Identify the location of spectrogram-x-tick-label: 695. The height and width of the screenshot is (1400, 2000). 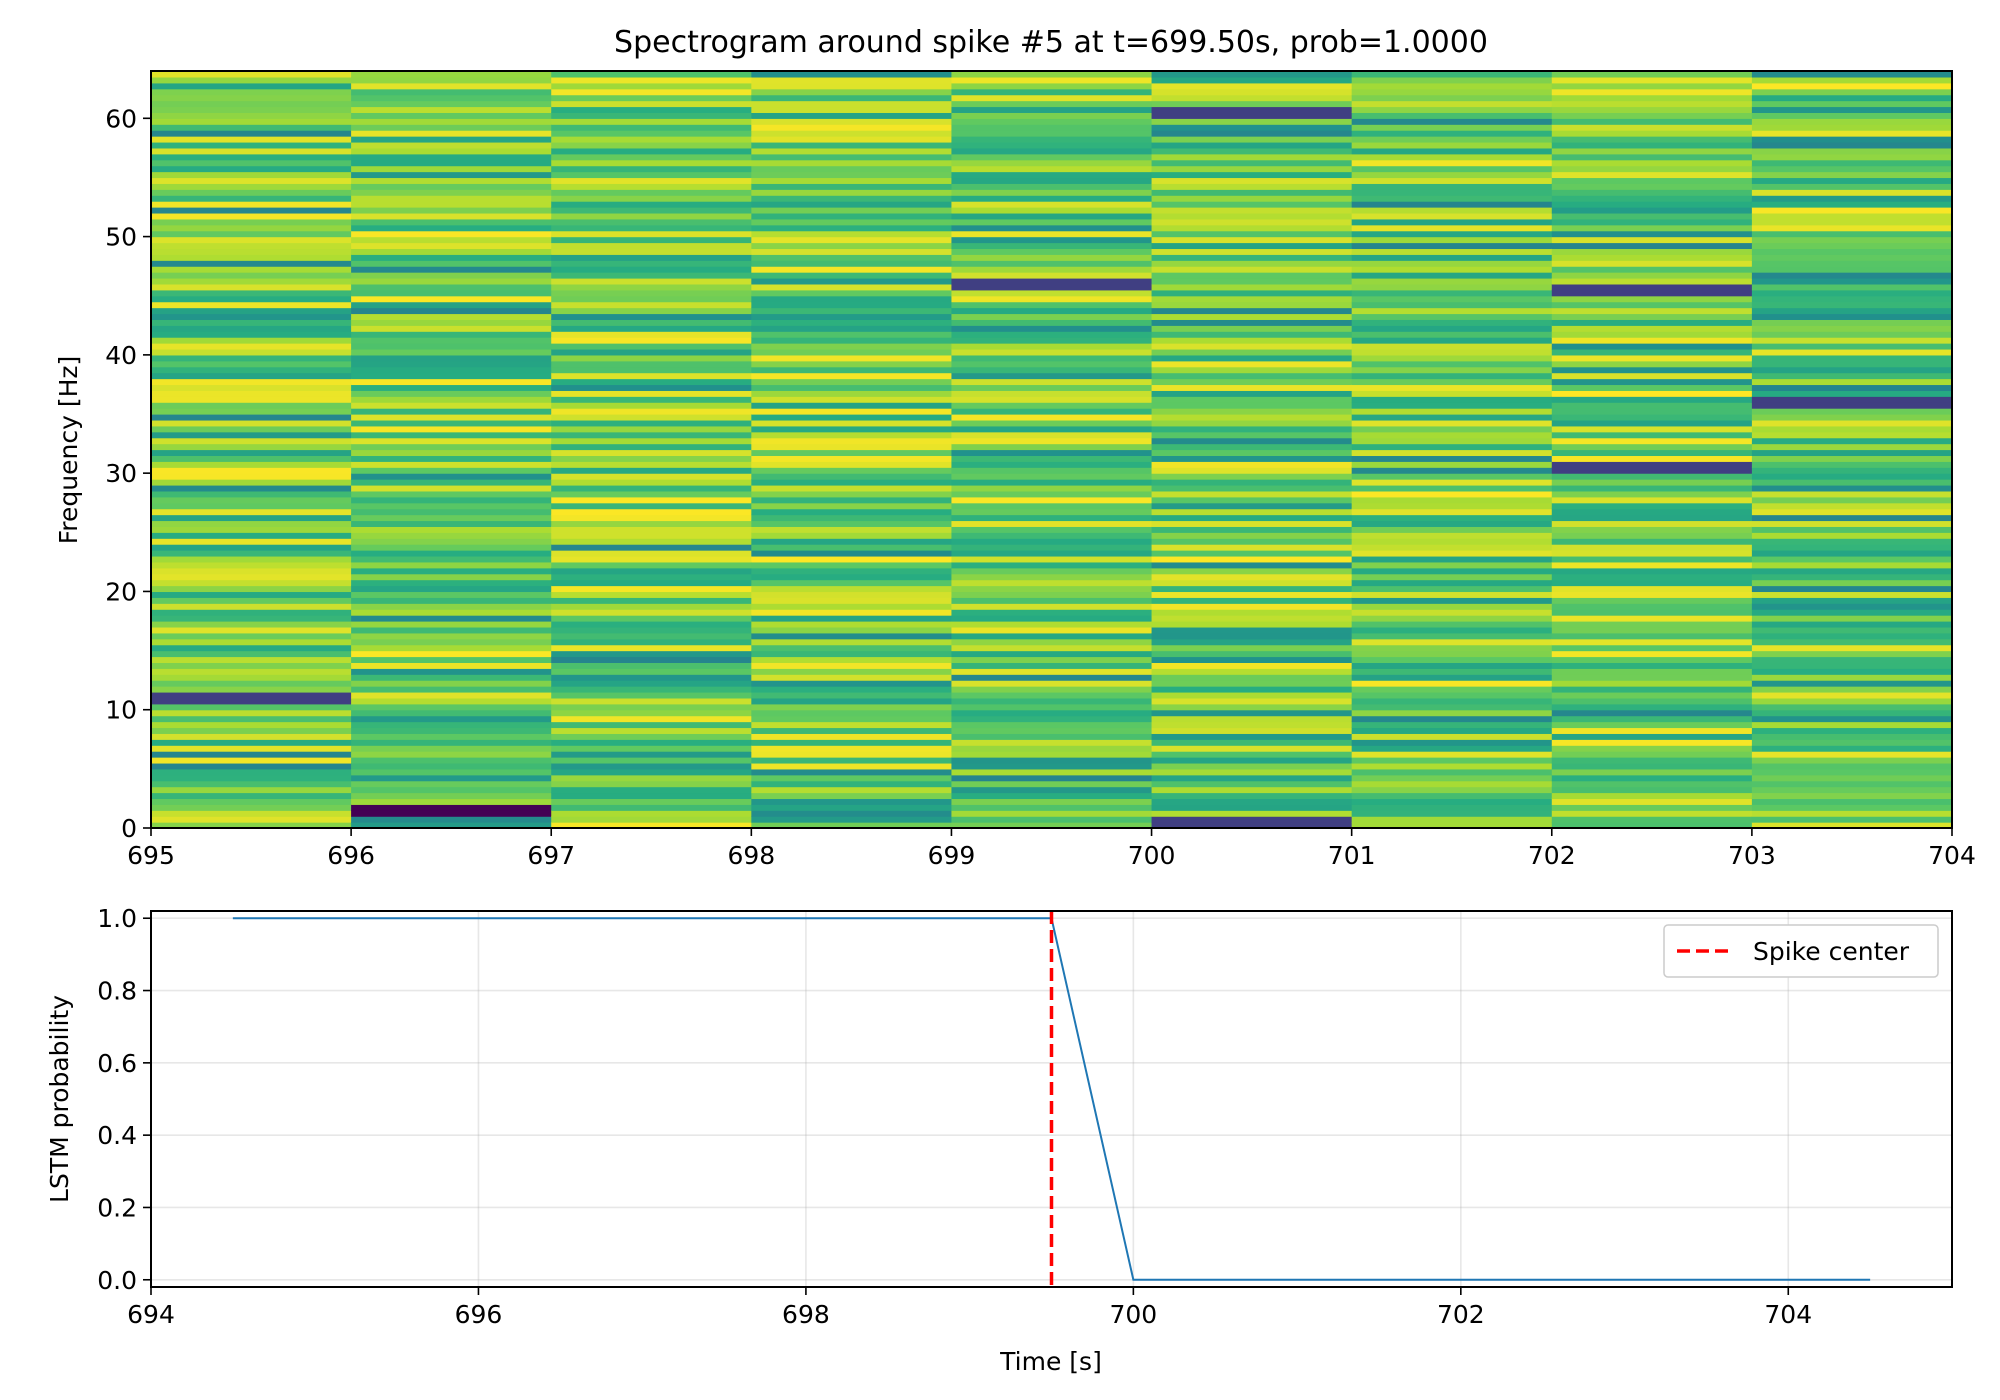
(151, 855).